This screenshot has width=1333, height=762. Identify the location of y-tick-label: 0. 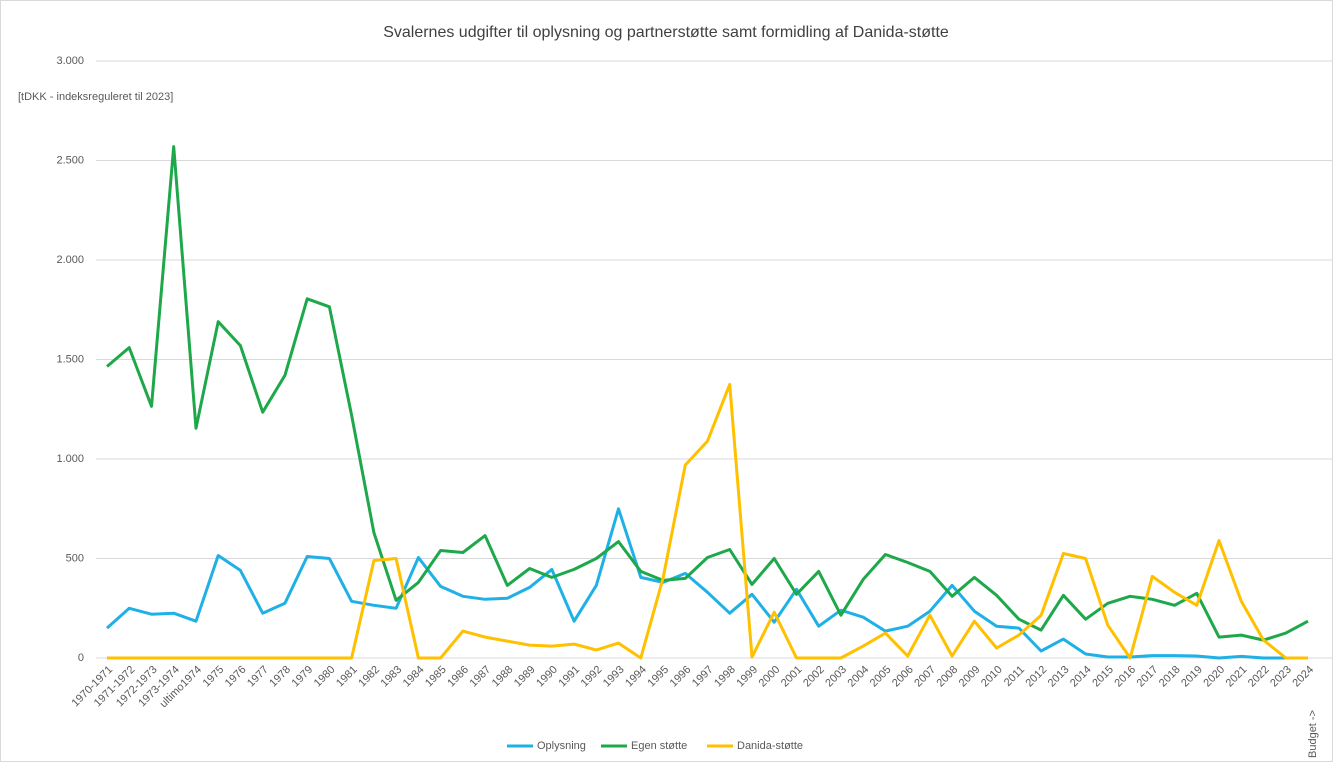
(81, 658).